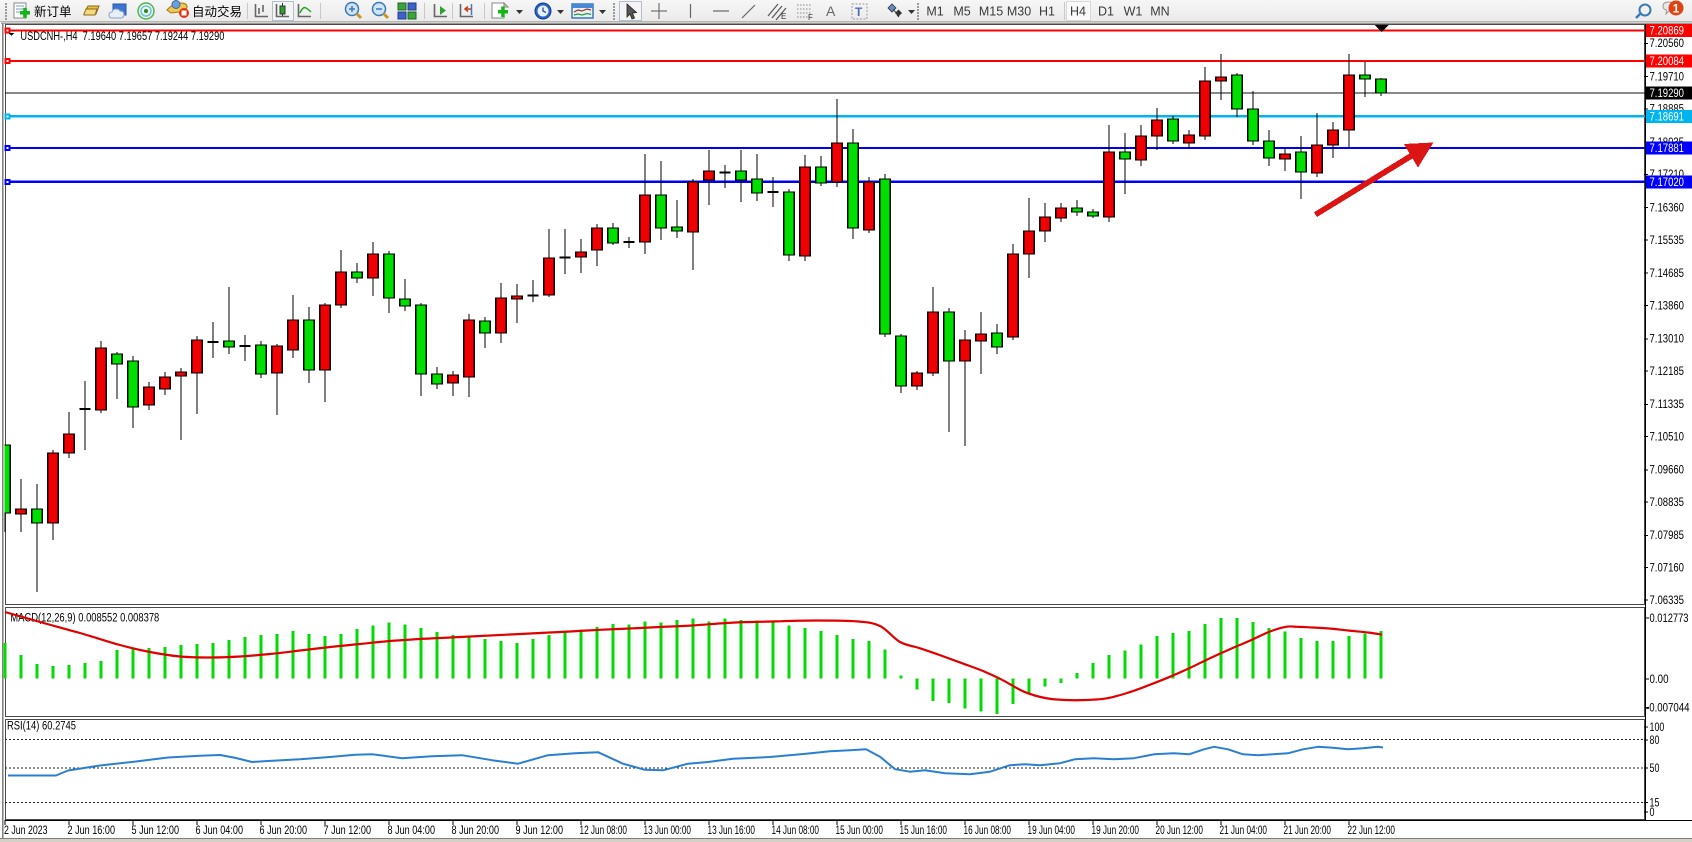  Describe the element at coordinates (1676, 9) in the screenshot. I see `svg-text: 1` at that location.